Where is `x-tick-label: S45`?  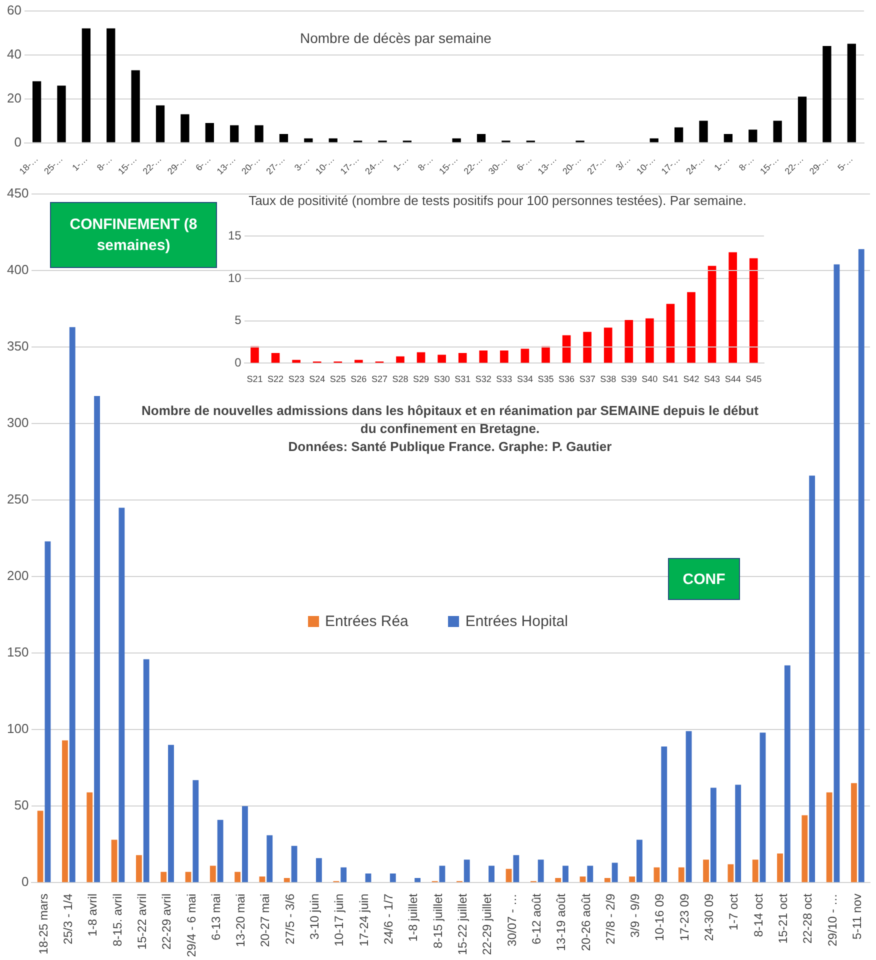 x-tick-label: S45 is located at coordinates (754, 379).